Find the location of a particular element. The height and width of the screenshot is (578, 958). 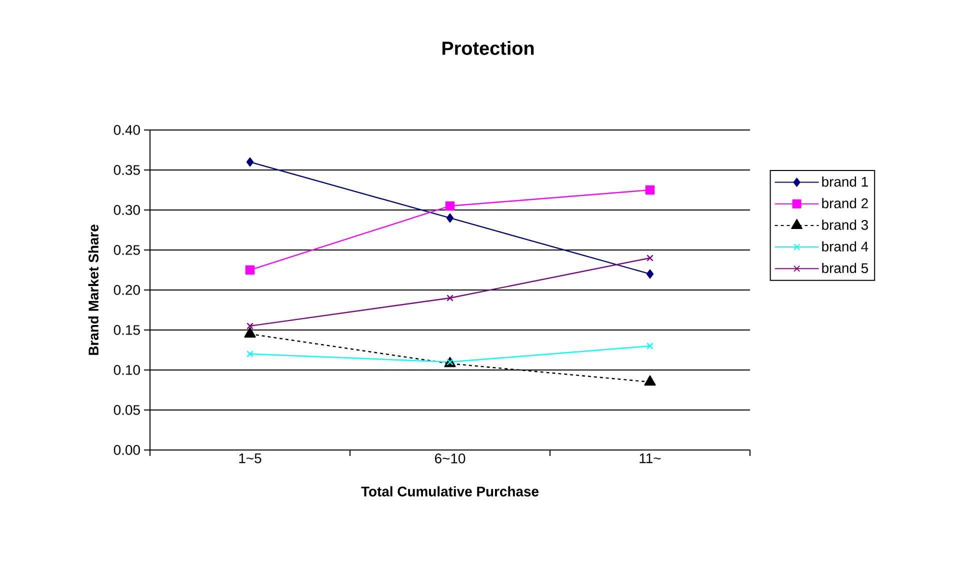

legend-label: brand 5 is located at coordinates (845, 268).